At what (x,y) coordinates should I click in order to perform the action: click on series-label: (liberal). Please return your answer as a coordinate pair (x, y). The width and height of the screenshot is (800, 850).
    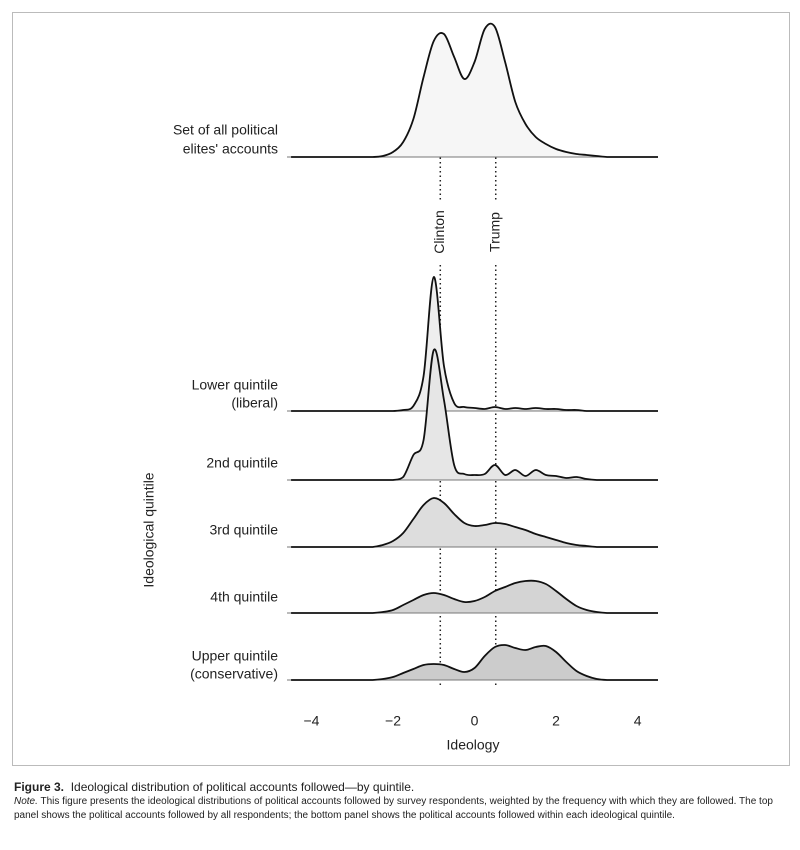
    Looking at the image, I should click on (254, 403).